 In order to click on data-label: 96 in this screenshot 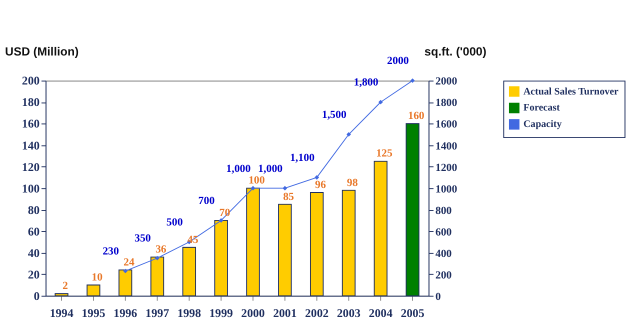, I will do `click(320, 184)`.